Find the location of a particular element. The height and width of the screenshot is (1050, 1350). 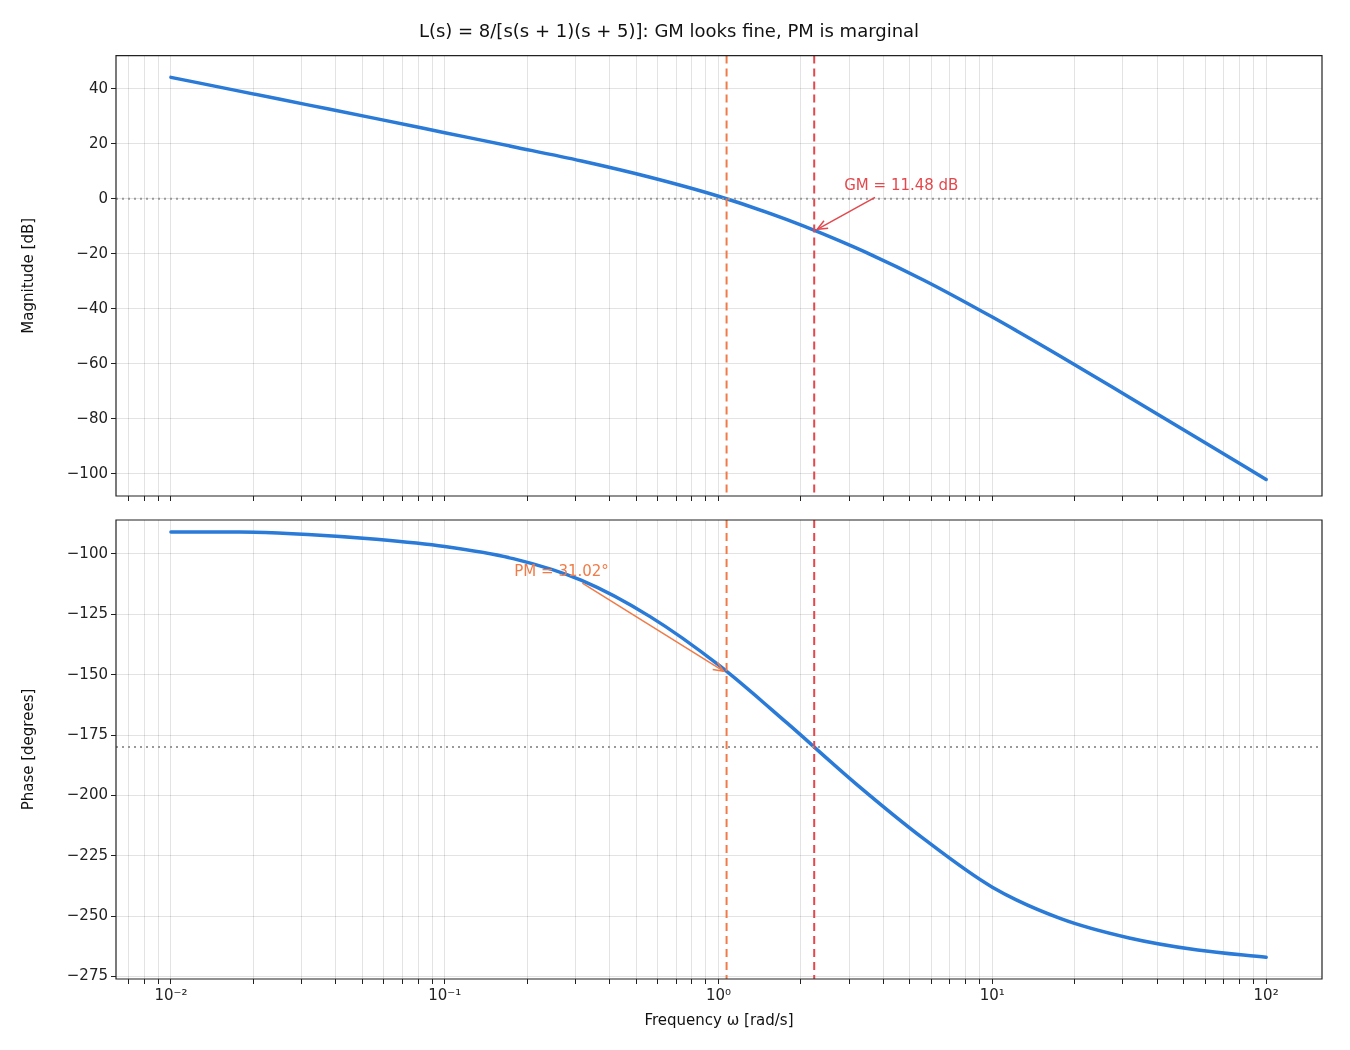

y-tick-label: −175 is located at coordinates (87, 733).